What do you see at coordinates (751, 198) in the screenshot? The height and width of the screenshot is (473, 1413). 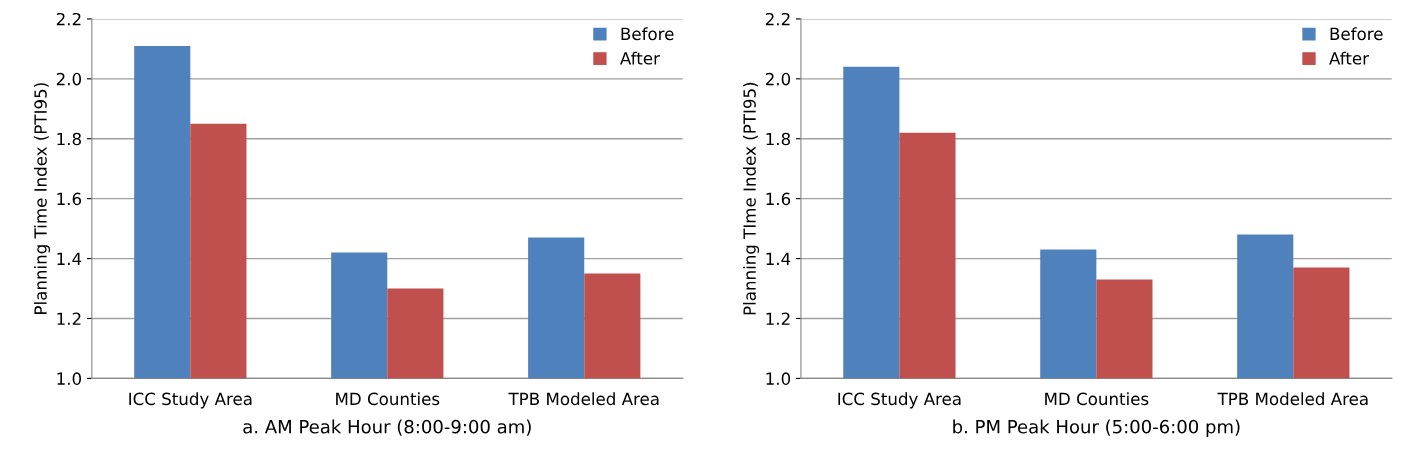 I see `y-axis-title: Planning TIme Index (PTI95)` at bounding box center [751, 198].